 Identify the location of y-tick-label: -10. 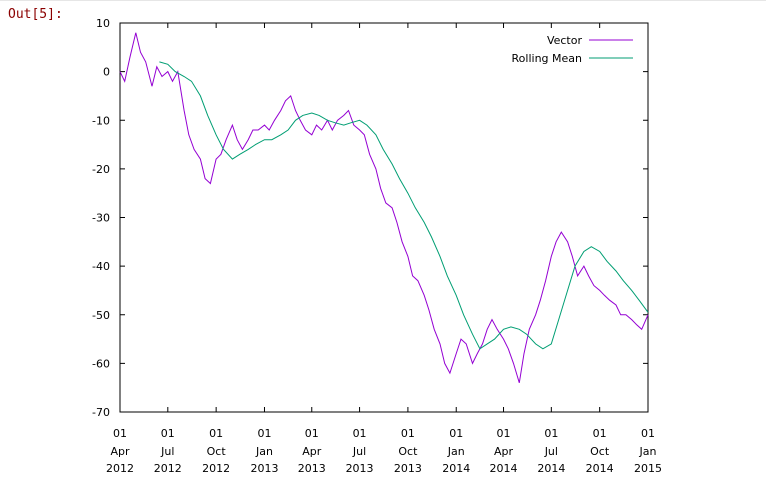
(101, 120).